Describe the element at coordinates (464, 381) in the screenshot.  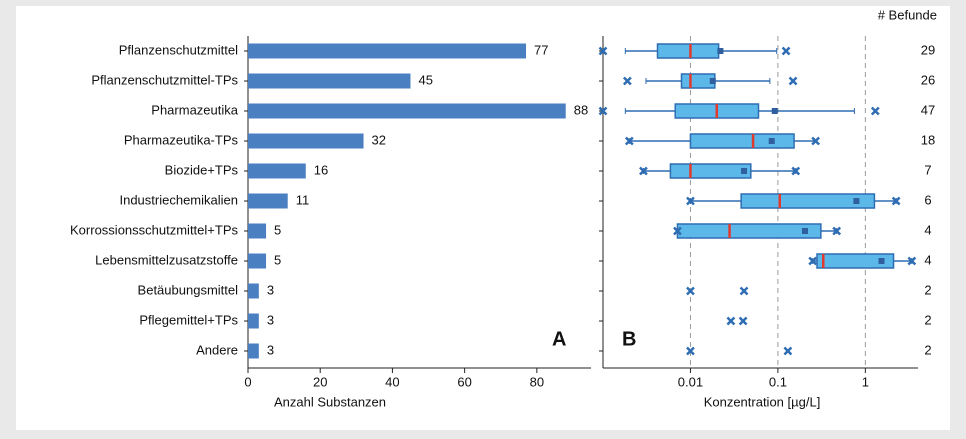
I see `x-tick-label: 60` at that location.